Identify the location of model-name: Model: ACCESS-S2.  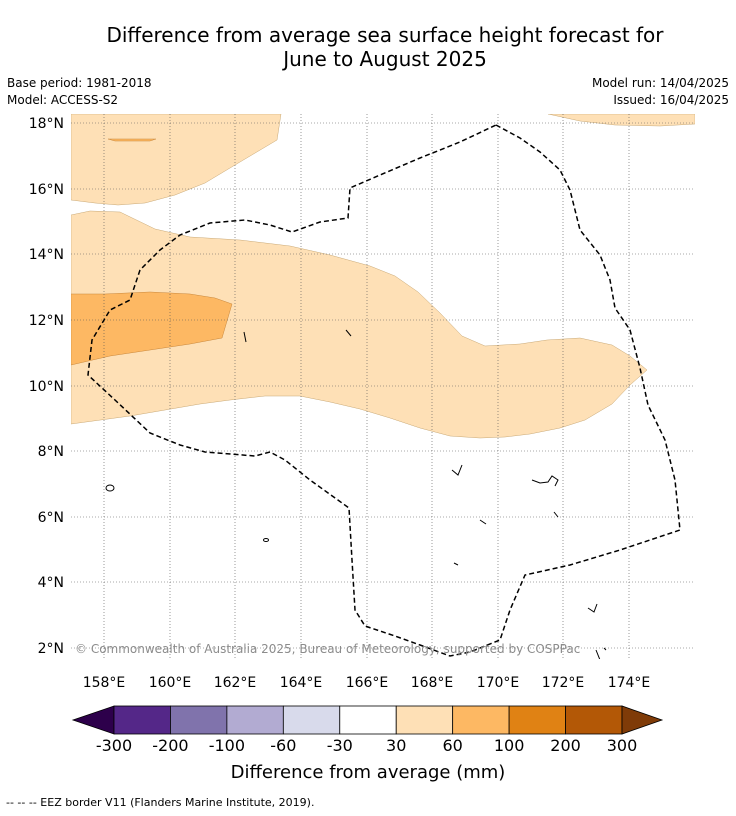
(63, 100).